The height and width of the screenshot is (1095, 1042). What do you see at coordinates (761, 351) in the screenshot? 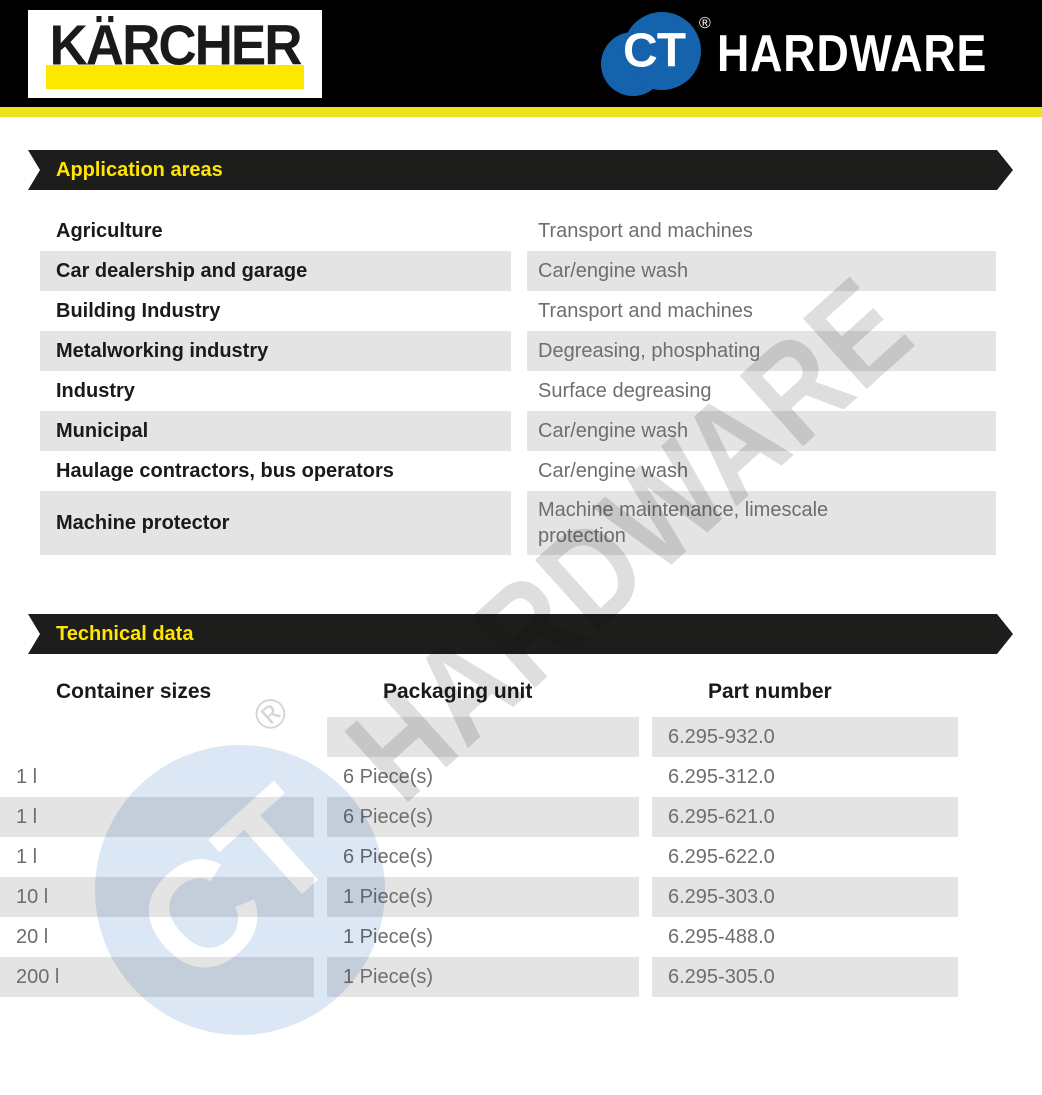
I see `application-area-use: Degreasing, phosphating` at bounding box center [761, 351].